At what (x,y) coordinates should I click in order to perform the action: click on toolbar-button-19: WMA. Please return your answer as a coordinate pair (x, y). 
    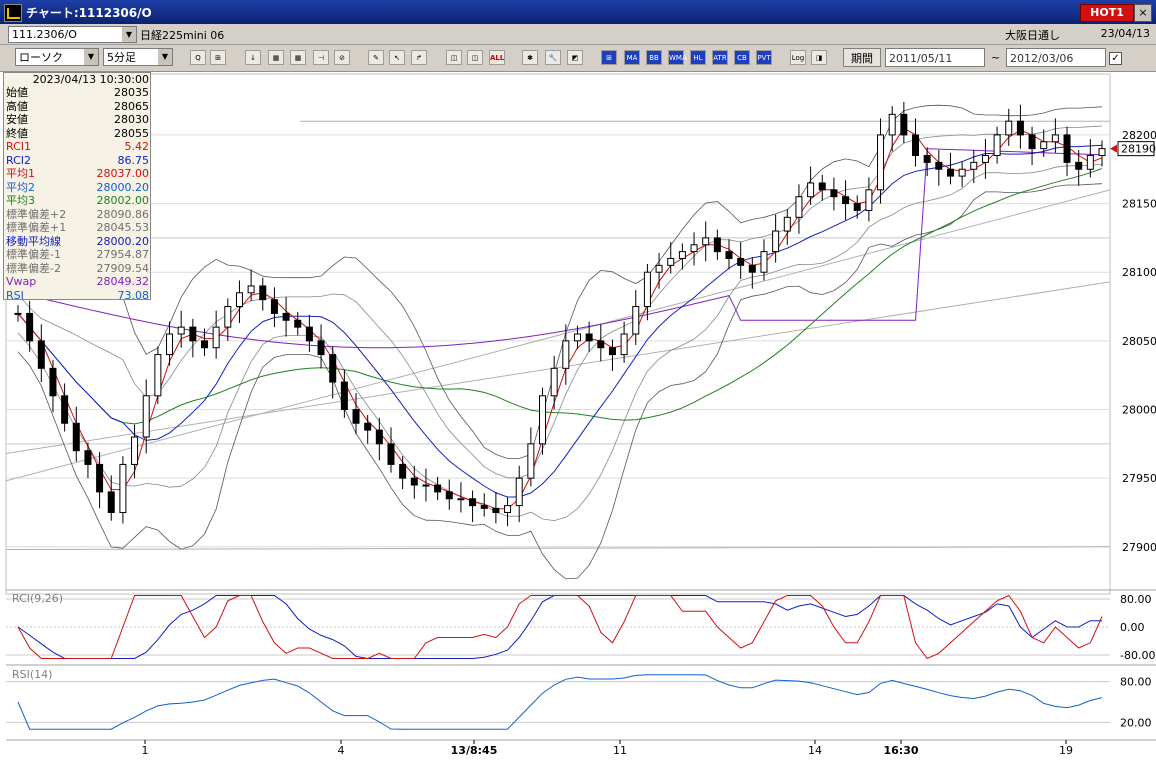
    Looking at the image, I should click on (677, 57).